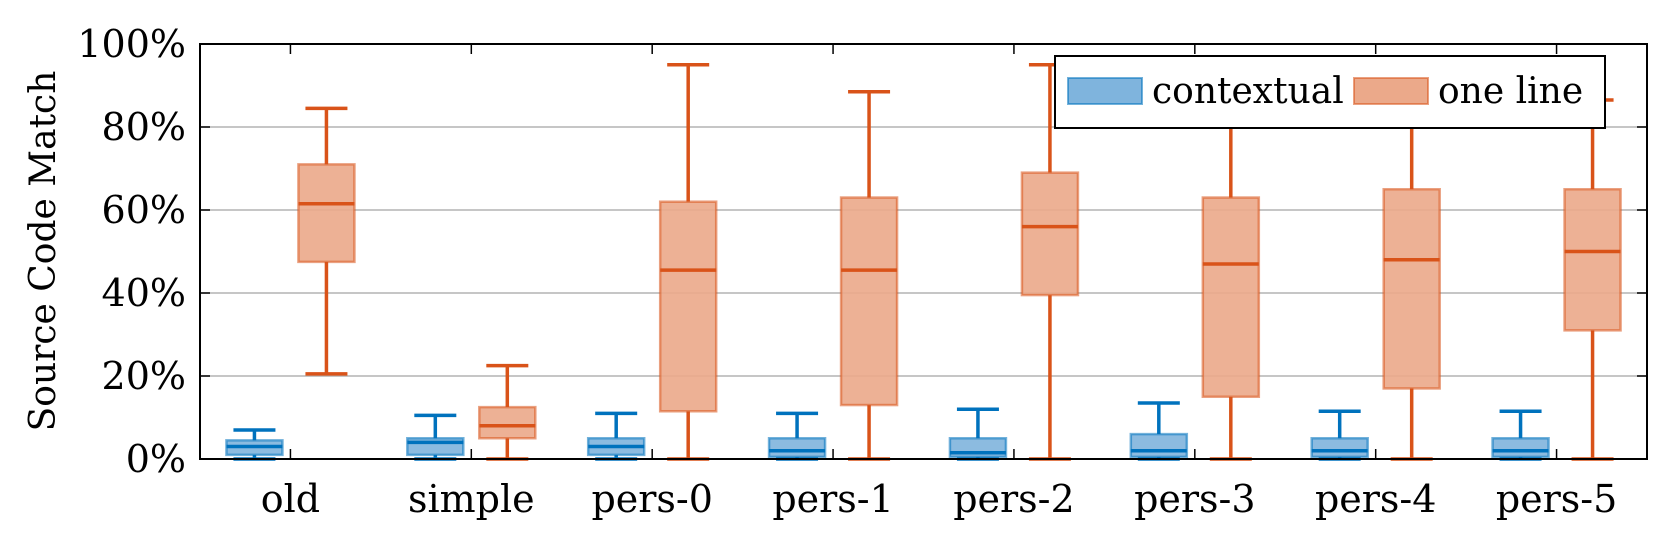  Describe the element at coordinates (1510, 91) in the screenshot. I see `legend-label-one-line: one line` at that location.